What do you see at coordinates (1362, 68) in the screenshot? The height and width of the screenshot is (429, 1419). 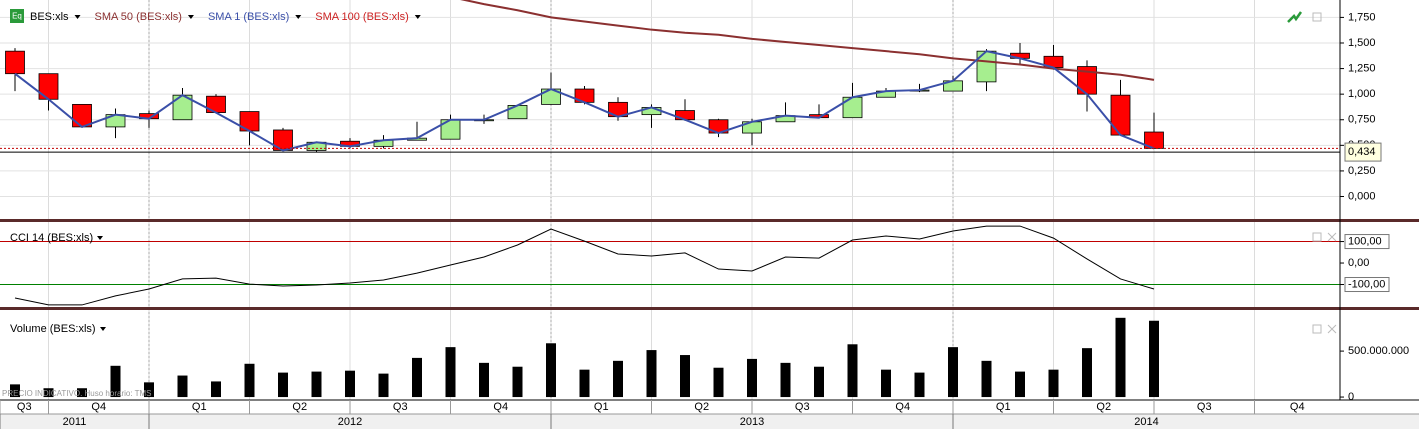 I see `y-tick-label: 1,250` at bounding box center [1362, 68].